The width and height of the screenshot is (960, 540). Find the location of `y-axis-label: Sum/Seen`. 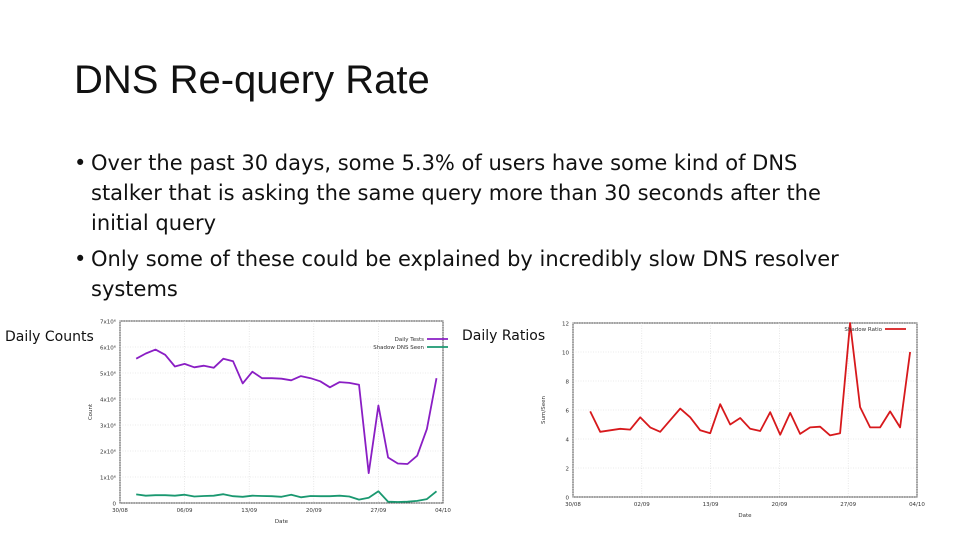

y-axis-label: Sum/Seen is located at coordinates (544, 410).